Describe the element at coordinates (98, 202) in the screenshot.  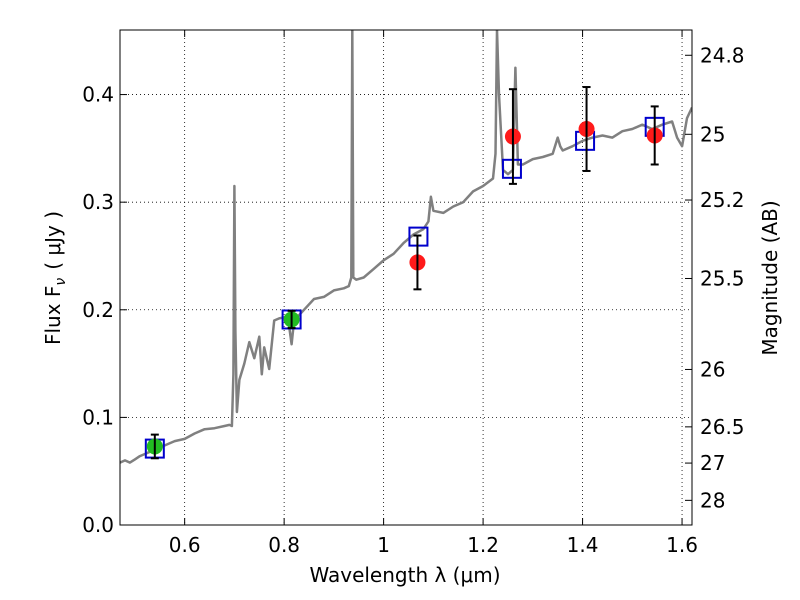
I see `y-tick-label: 0.3` at that location.